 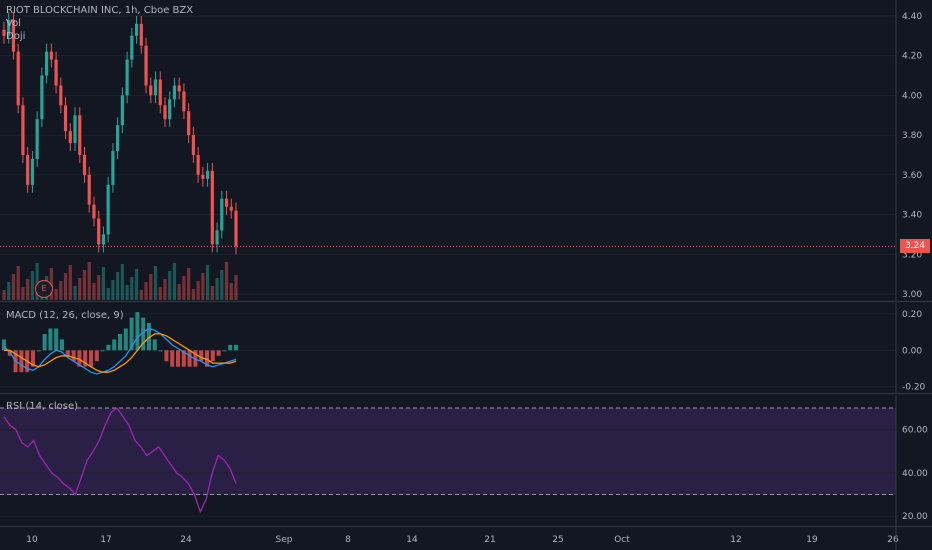 What do you see at coordinates (912, 136) in the screenshot?
I see `price-tick-label: 3.80` at bounding box center [912, 136].